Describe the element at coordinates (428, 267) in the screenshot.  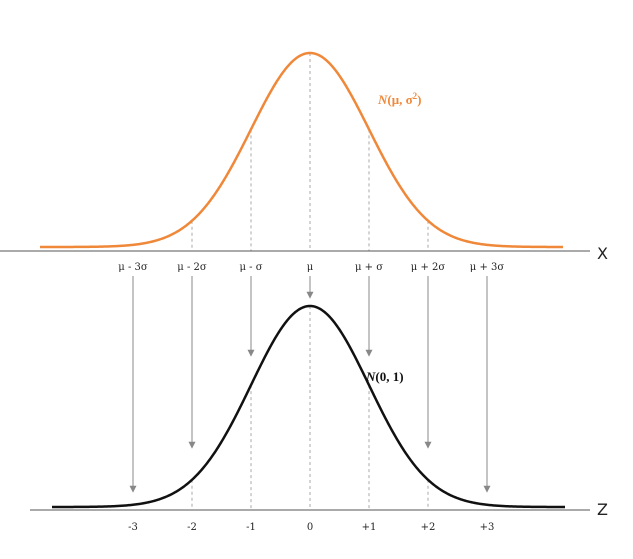
I see `x-tick-label: μ + 2σ` at that location.